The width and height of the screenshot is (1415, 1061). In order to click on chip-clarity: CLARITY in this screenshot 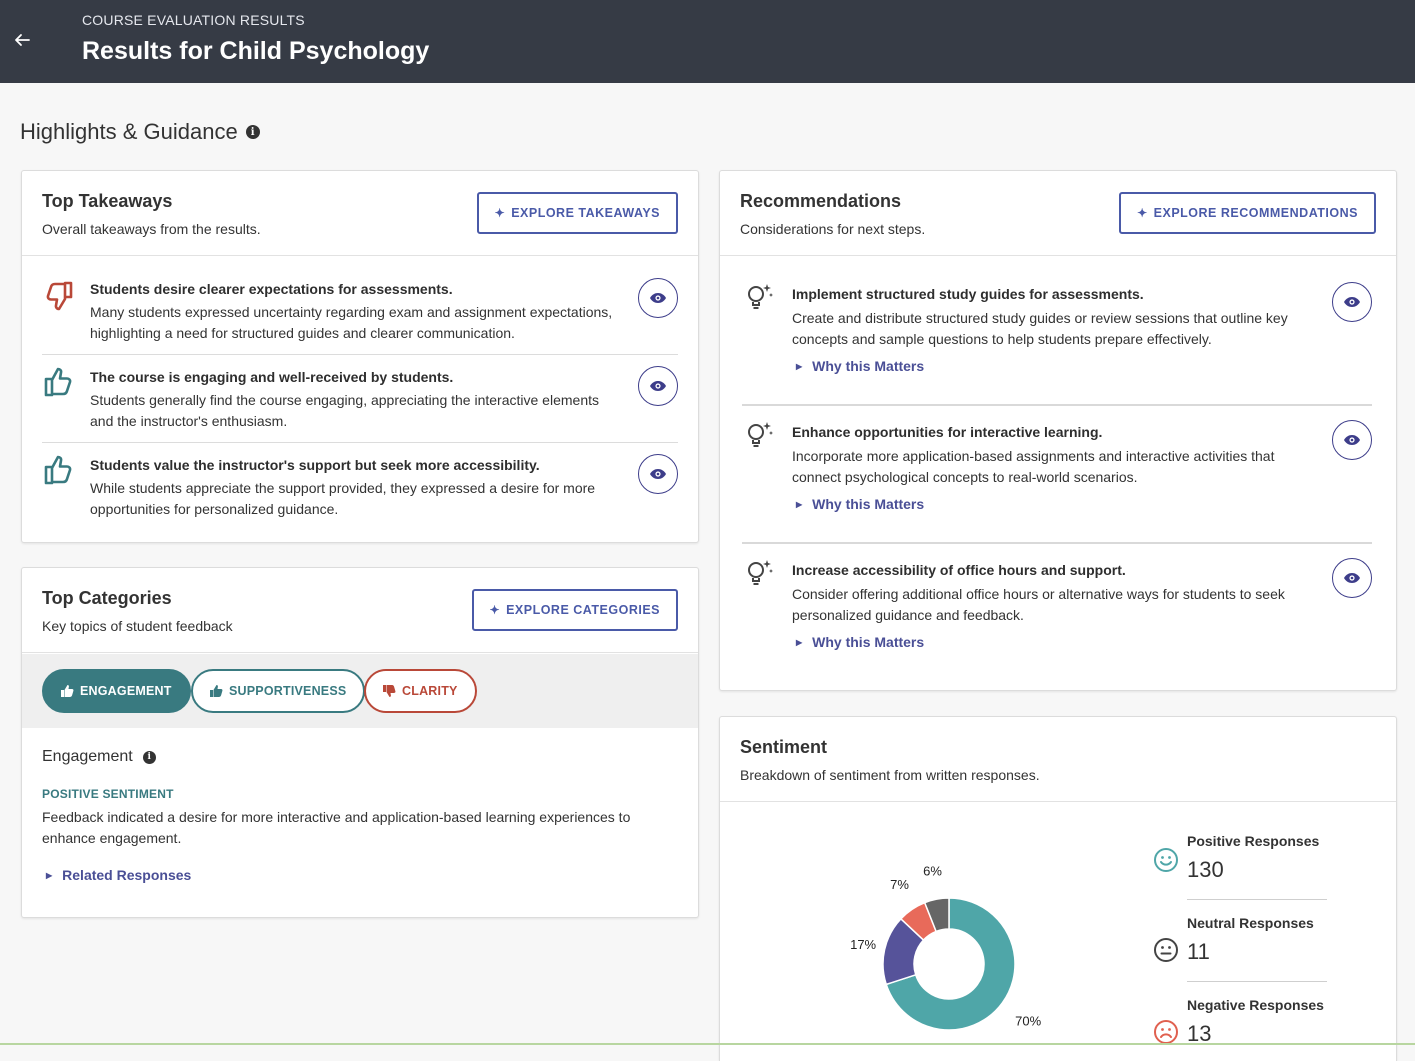, I will do `click(420, 691)`.